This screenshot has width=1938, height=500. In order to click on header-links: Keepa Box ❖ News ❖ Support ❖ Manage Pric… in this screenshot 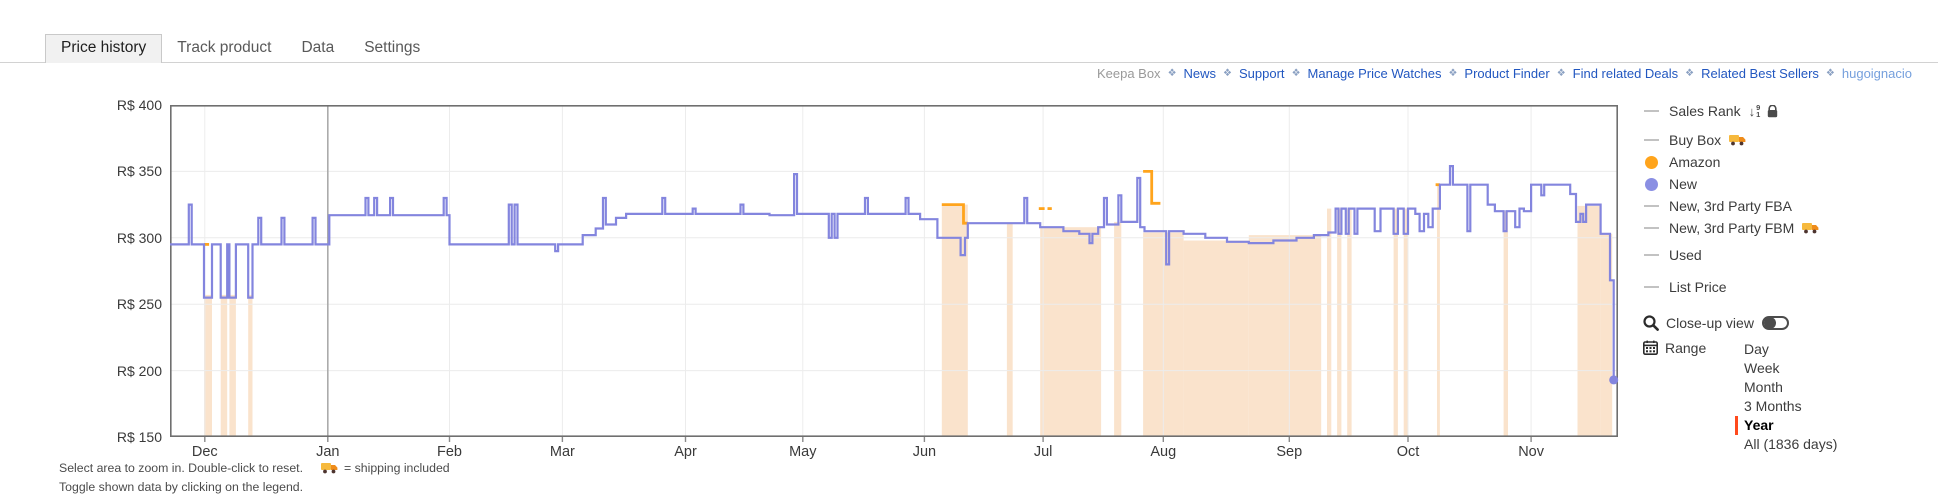, I will do `click(1504, 73)`.